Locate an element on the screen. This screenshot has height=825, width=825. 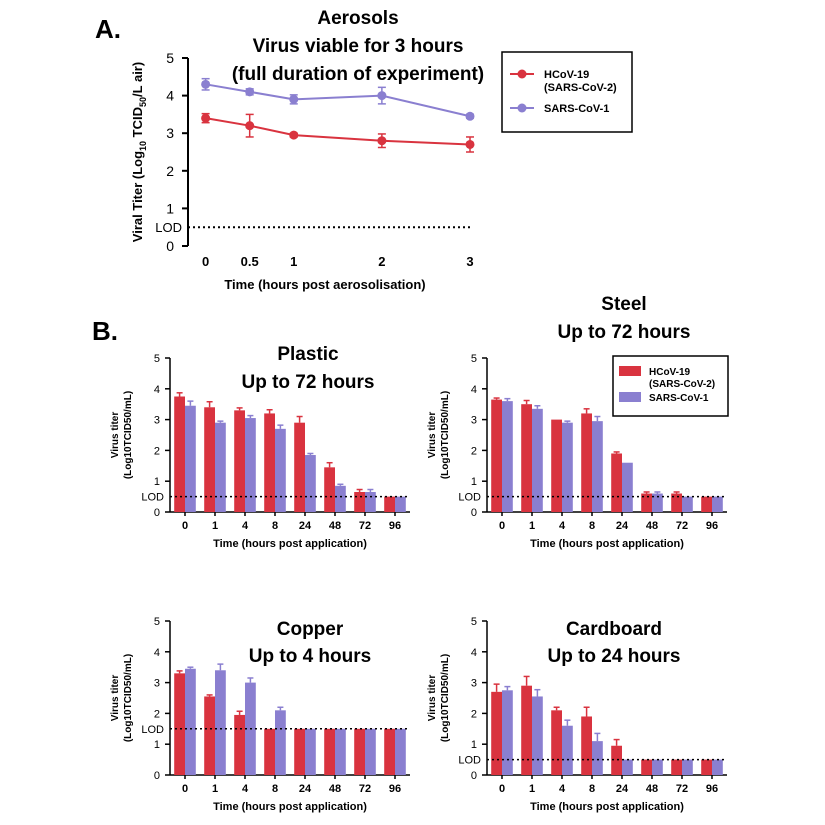
aerosol-series-line is located at coordinates (338, 131).